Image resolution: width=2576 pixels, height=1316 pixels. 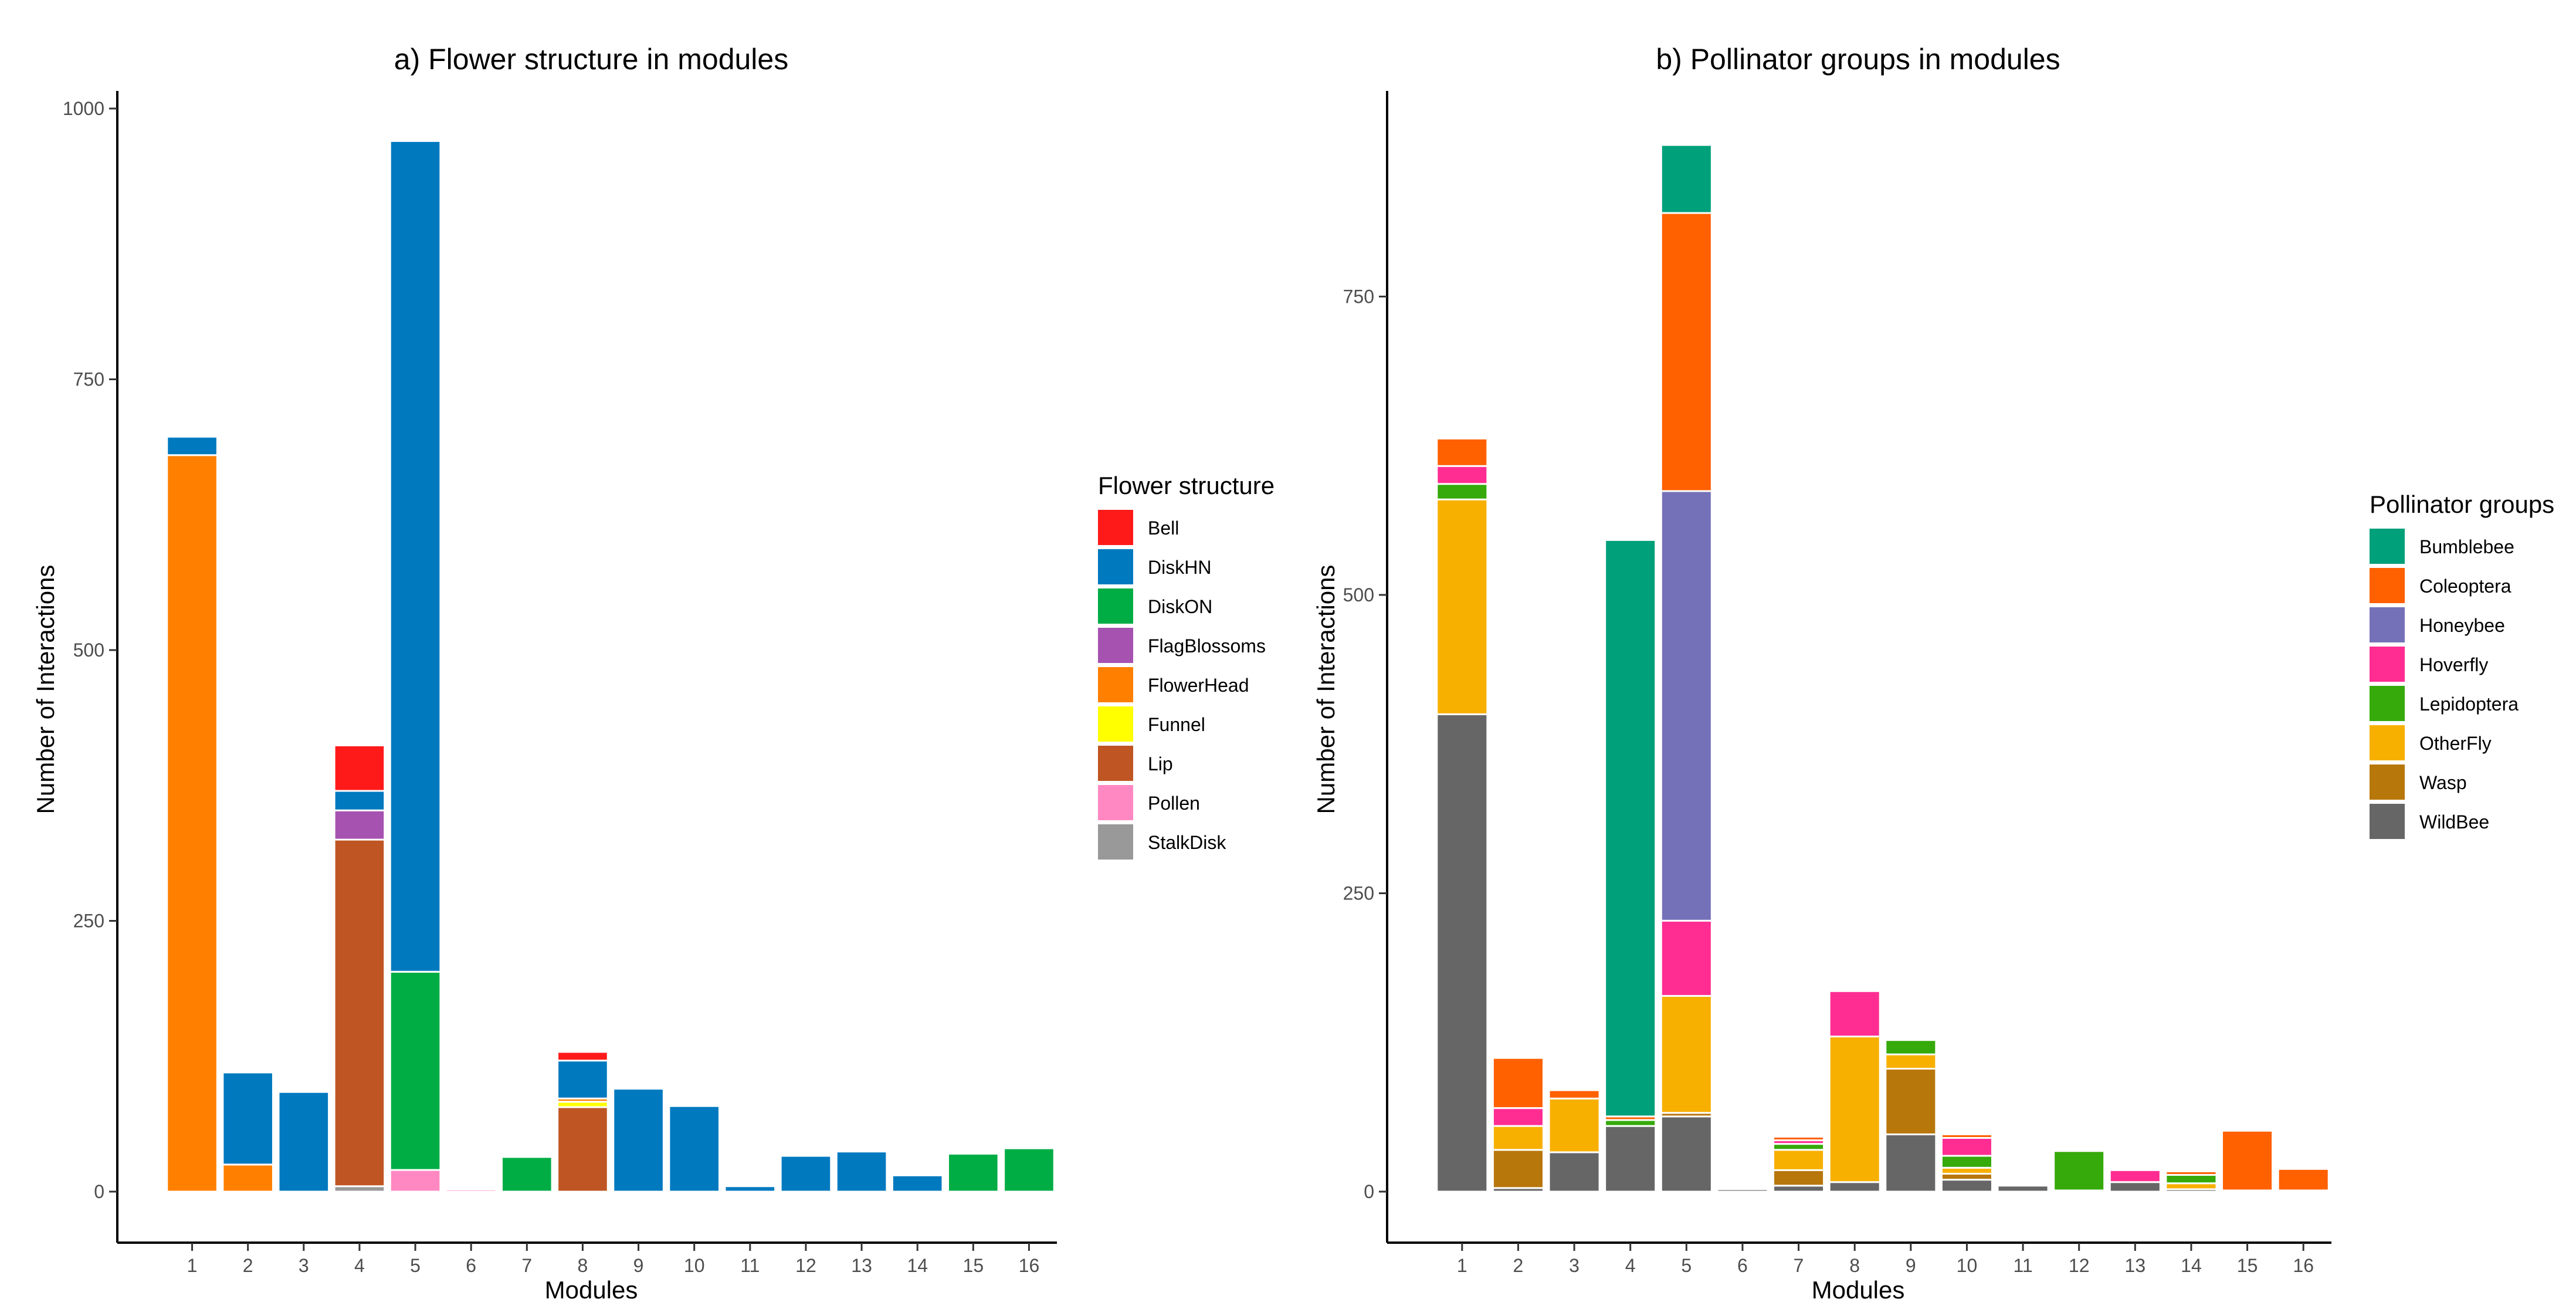 I want to click on chart-a-legend-swatch-diskon, so click(x=1115, y=606).